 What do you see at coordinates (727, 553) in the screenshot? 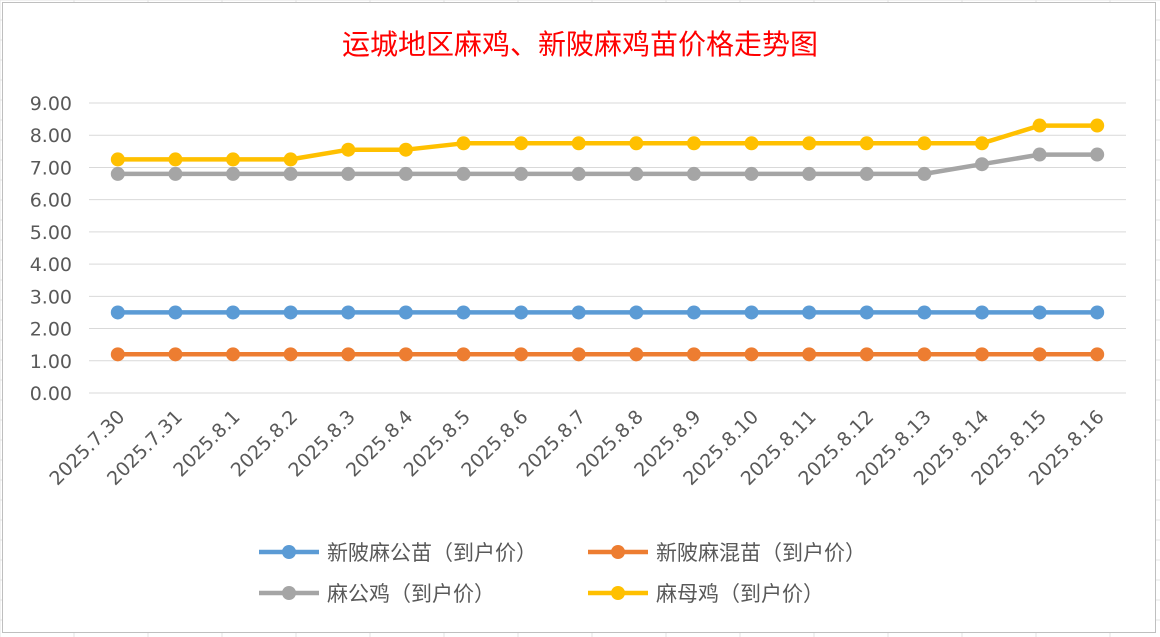
I see `legend-item: 新陂麻混苗（到户价）` at bounding box center [727, 553].